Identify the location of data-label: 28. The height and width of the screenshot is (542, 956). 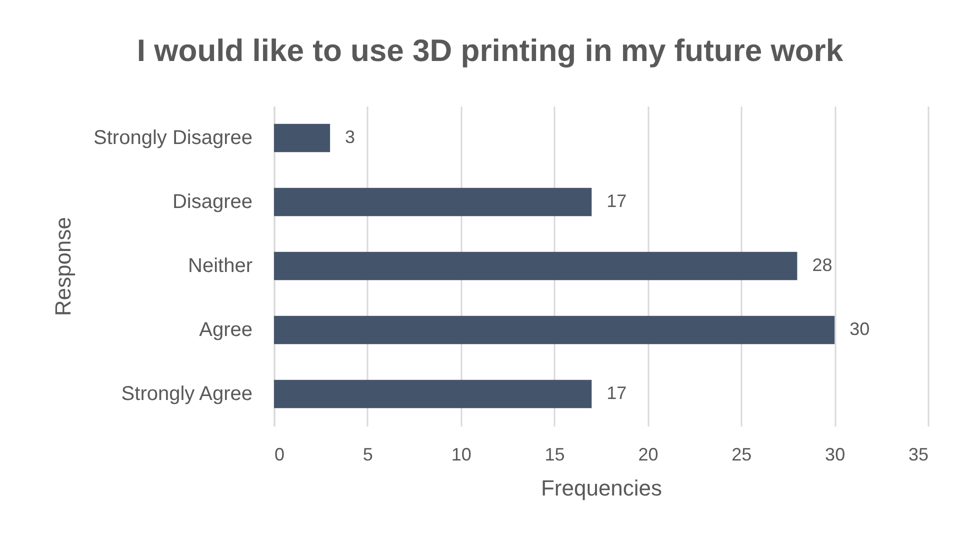
(822, 265).